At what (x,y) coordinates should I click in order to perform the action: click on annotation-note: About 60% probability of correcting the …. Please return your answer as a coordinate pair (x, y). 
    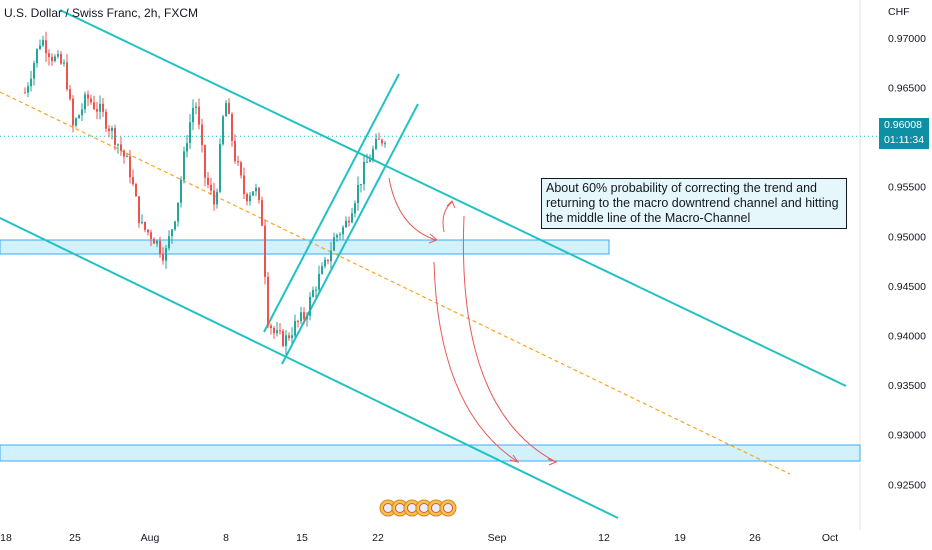
    Looking at the image, I should click on (694, 203).